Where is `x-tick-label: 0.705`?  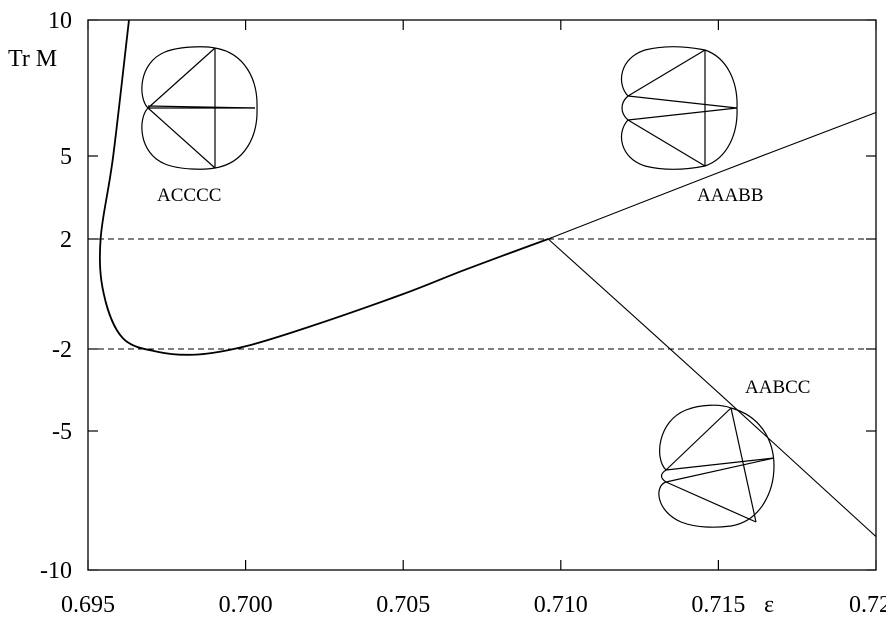 x-tick-label: 0.705 is located at coordinates (403, 605).